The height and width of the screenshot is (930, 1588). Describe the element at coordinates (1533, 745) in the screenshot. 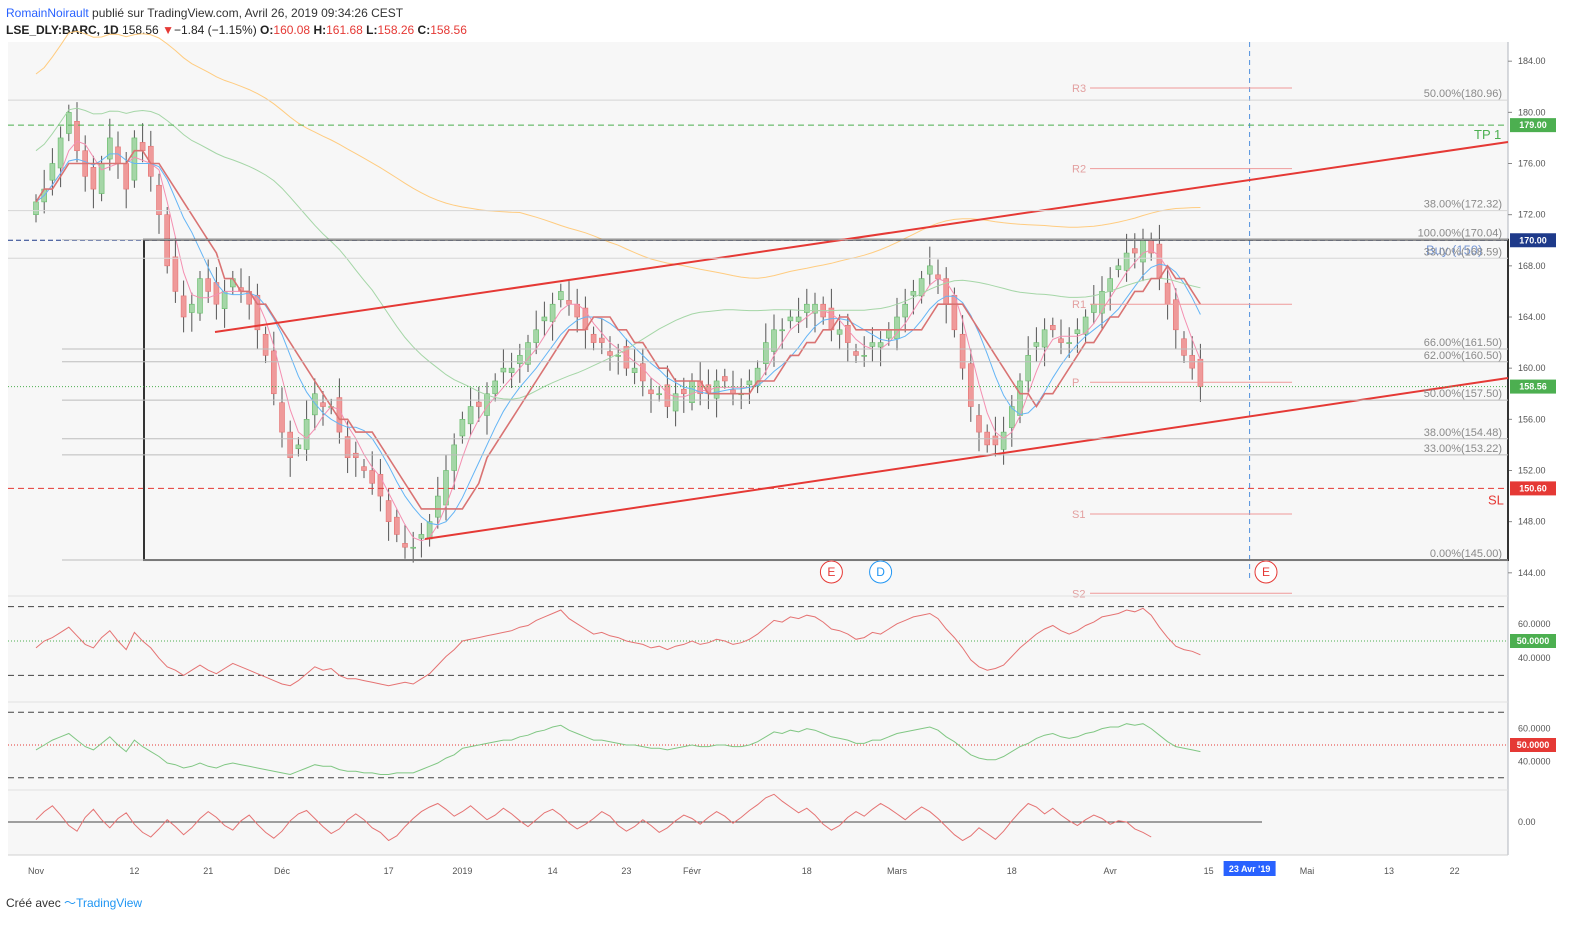

I see `oscillator-pane-mid-tag` at that location.